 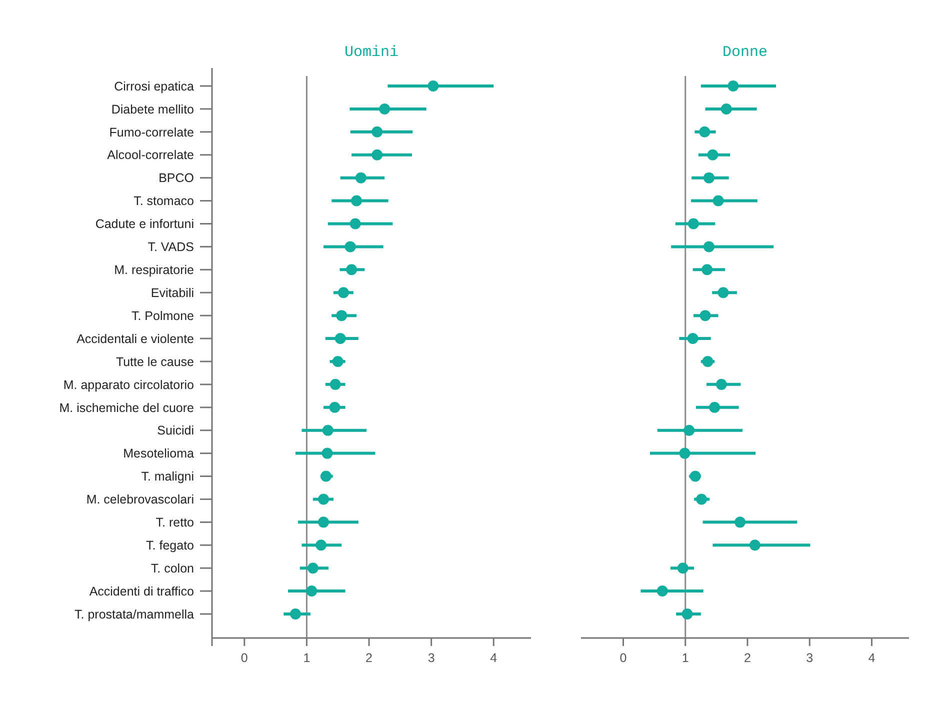 I want to click on y-tick-label: Evitabili, so click(x=172, y=293).